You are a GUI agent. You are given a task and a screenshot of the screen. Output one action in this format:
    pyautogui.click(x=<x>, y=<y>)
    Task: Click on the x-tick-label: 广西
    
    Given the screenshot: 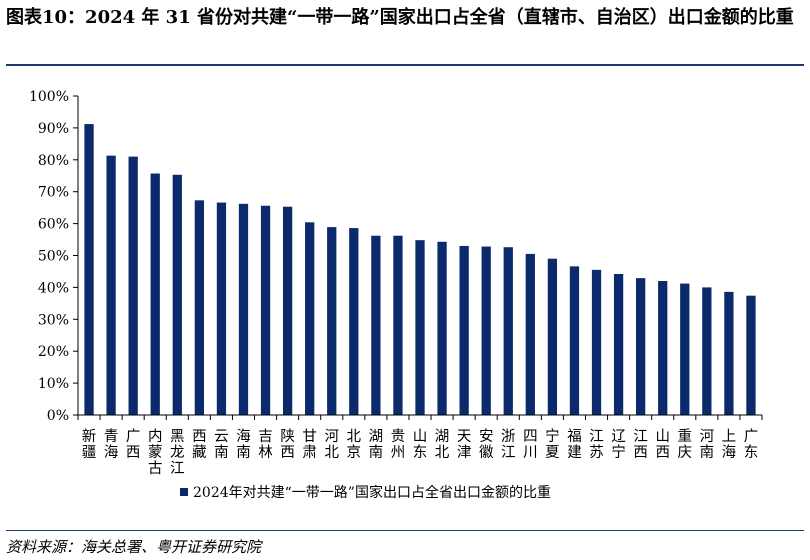 What is the action you would take?
    pyautogui.click(x=133, y=444)
    